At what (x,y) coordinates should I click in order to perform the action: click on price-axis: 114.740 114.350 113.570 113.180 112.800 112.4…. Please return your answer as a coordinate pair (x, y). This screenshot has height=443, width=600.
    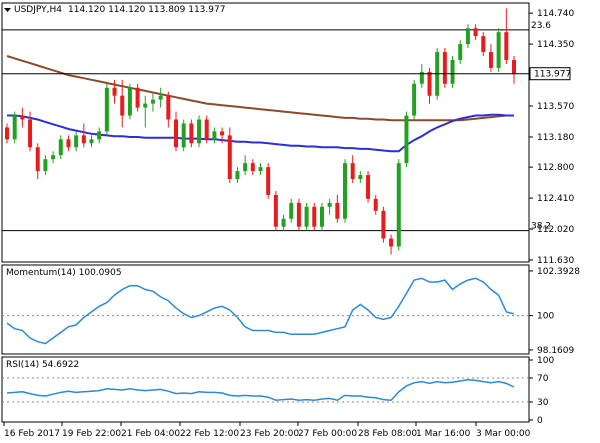
    Looking at the image, I should click on (551, 137).